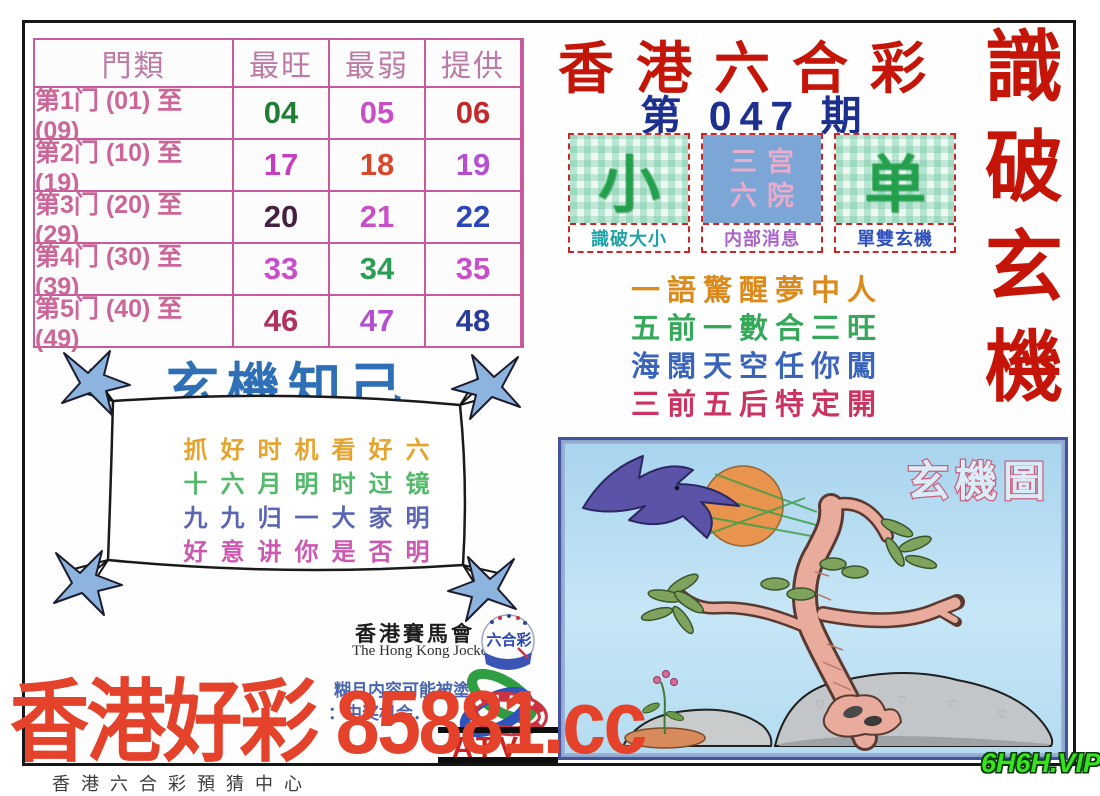 This screenshot has width=1100, height=796. I want to click on slogan-char: 玄, so click(1023, 267).